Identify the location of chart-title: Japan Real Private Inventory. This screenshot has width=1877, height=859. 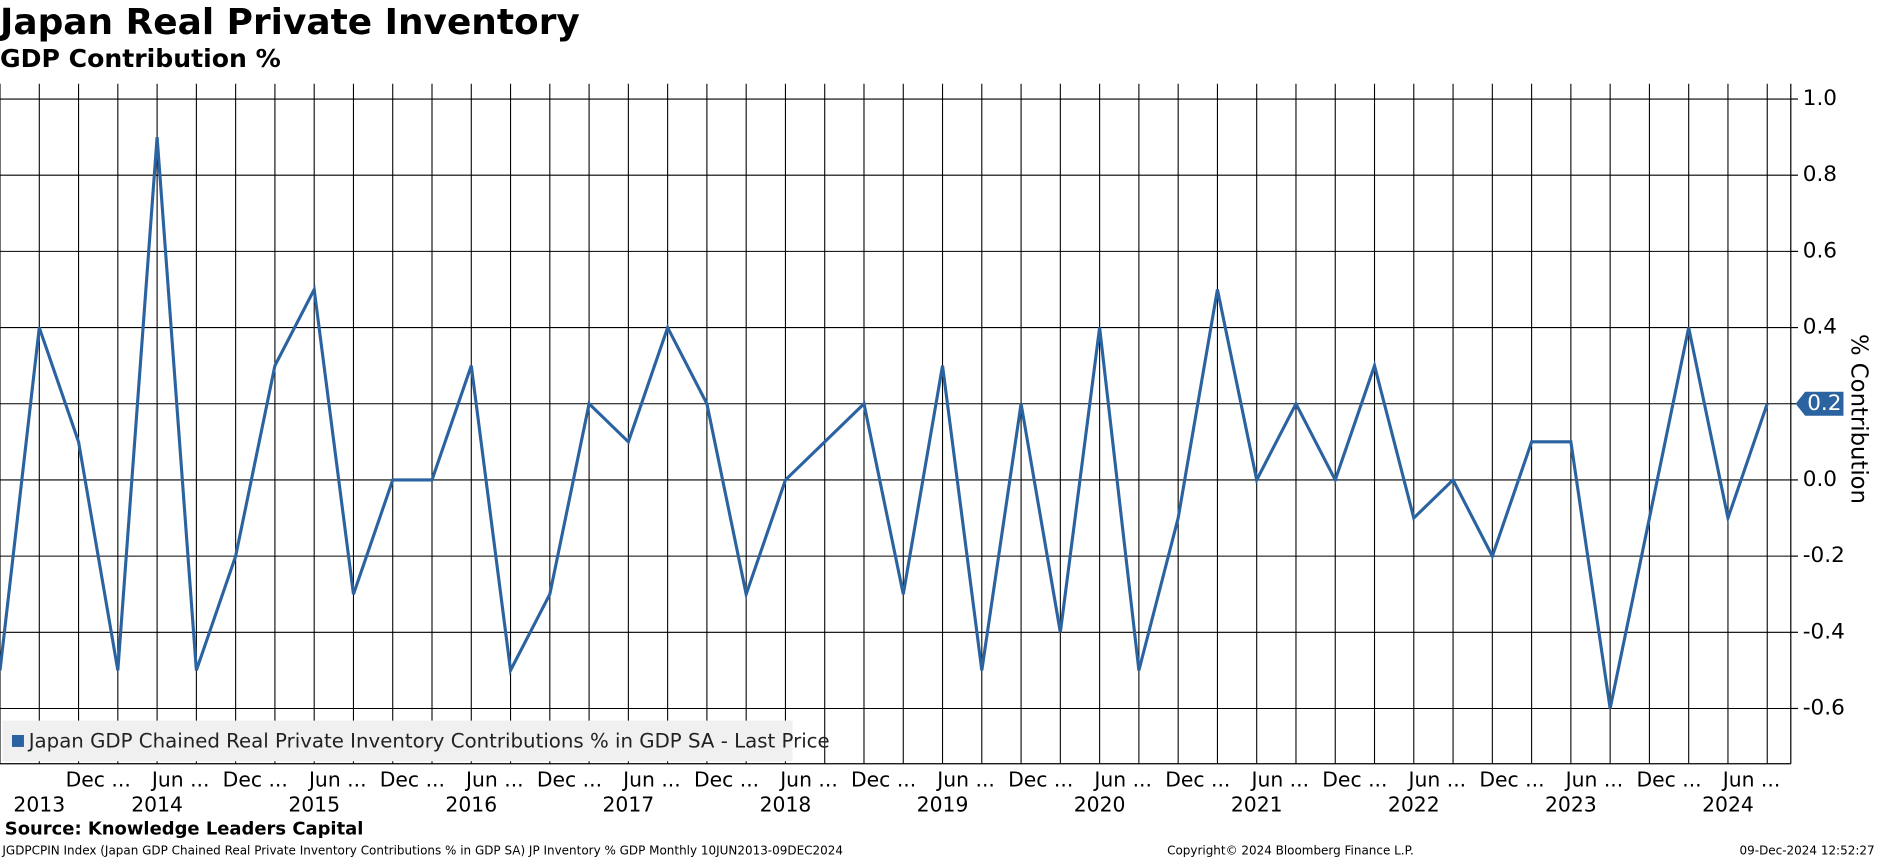
(290, 22).